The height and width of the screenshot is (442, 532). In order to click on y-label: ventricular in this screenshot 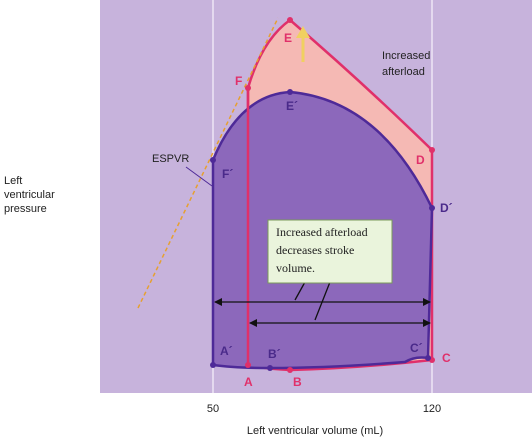, I will do `click(29, 195)`.